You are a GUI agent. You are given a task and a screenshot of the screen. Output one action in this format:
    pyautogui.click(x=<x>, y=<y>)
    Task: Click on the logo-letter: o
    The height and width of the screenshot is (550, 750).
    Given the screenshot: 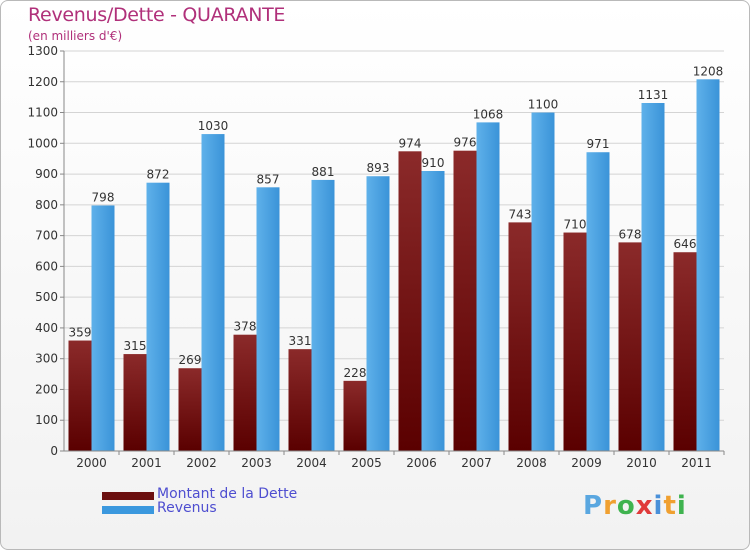 What is the action you would take?
    pyautogui.click(x=626, y=506)
    